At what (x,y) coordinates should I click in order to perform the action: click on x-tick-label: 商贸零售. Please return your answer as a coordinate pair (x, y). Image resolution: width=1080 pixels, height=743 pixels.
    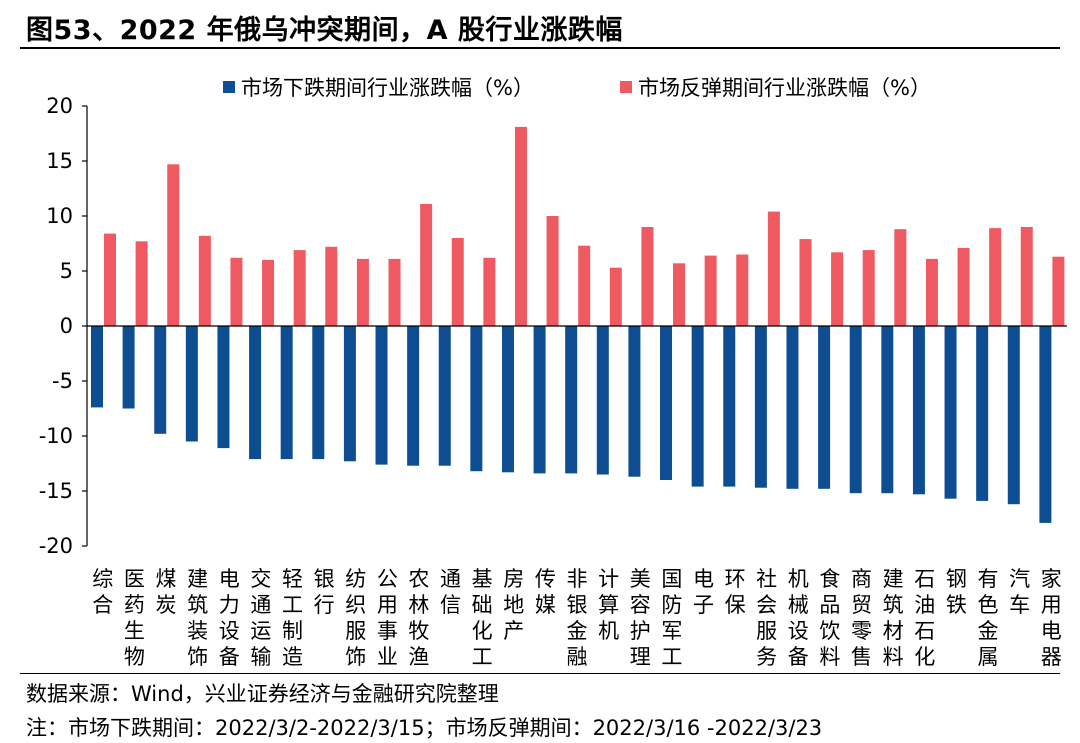
    Looking at the image, I should click on (861, 618).